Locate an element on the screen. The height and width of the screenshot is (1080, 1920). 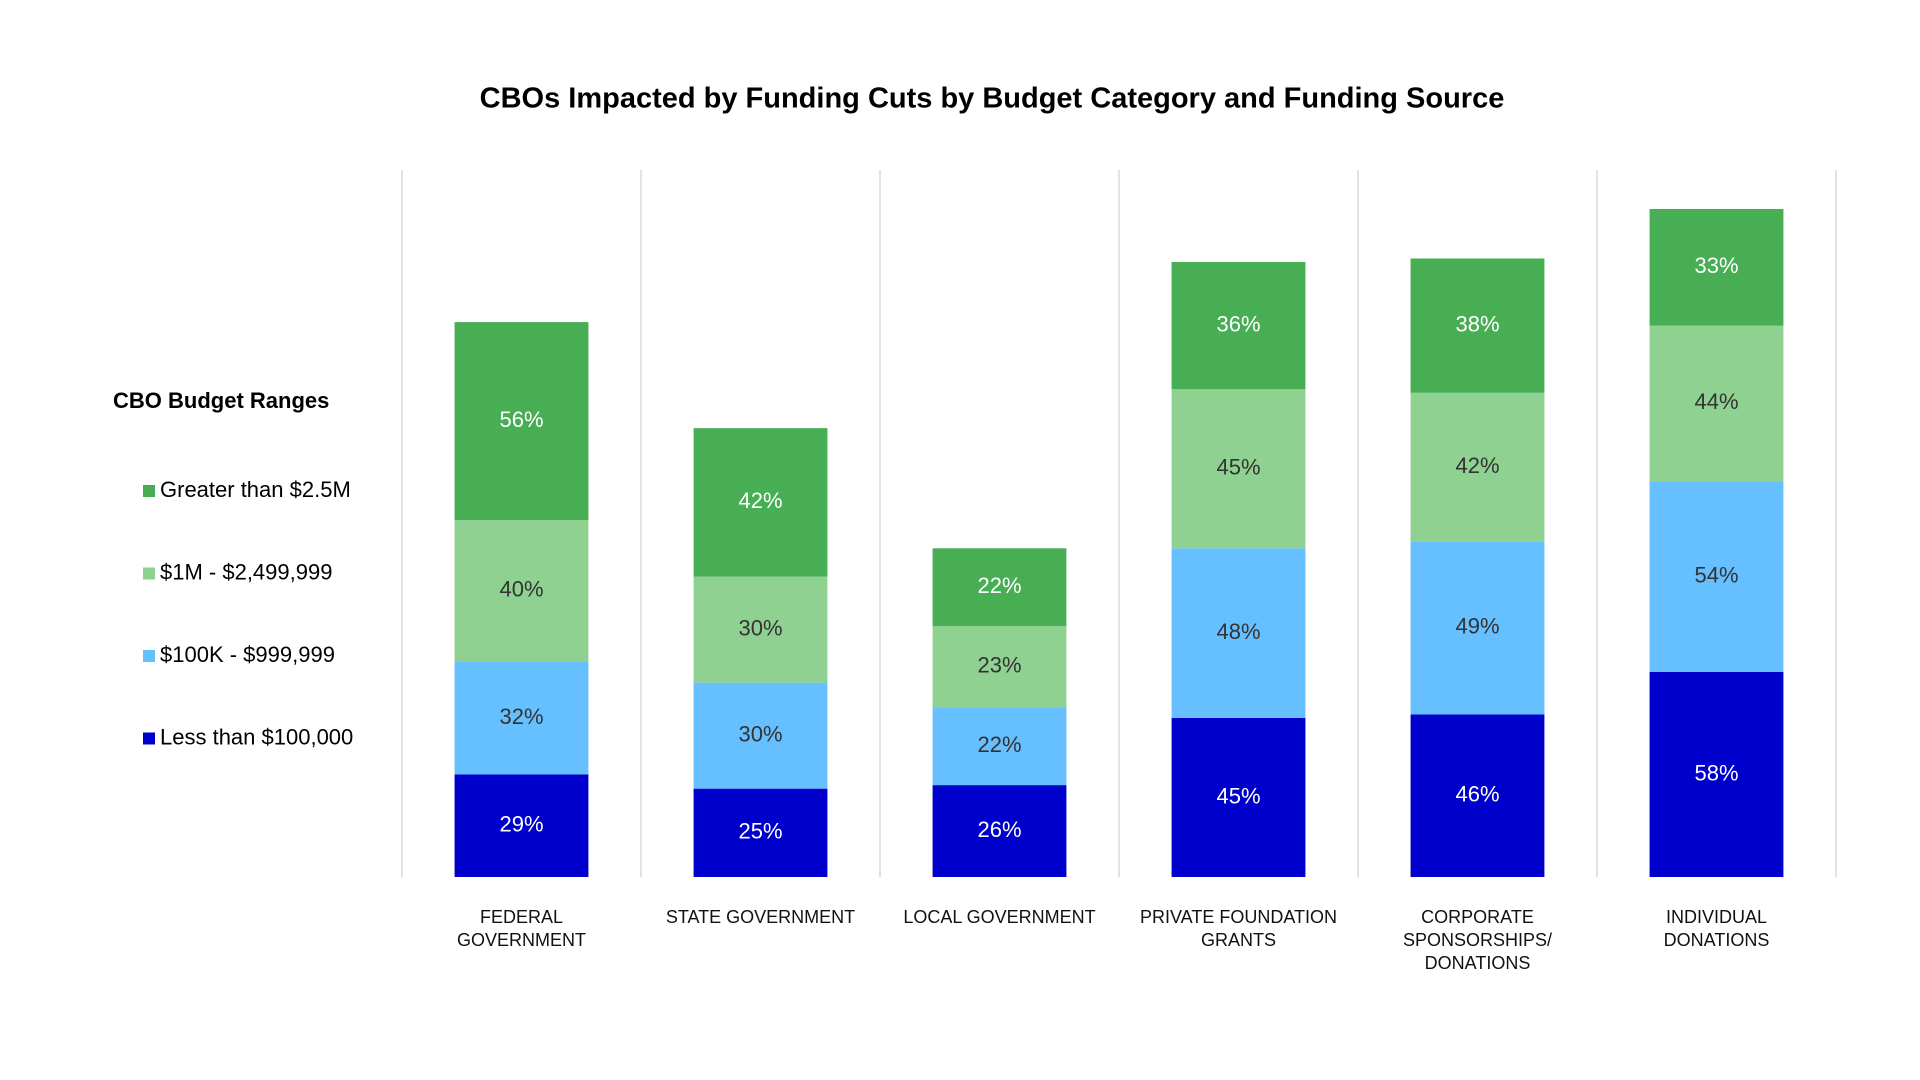
legend-label: $1M - $2,499,999 is located at coordinates (246, 571).